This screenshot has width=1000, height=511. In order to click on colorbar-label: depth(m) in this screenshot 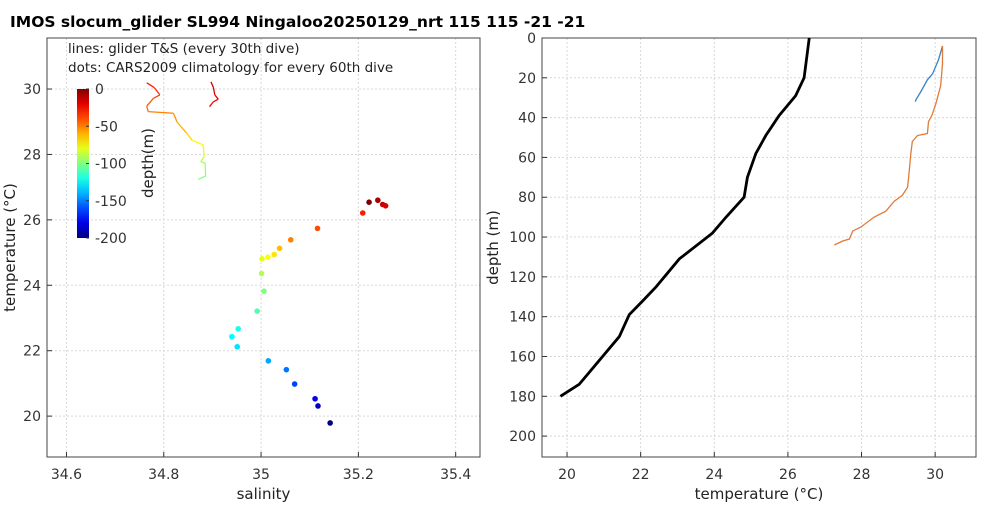, I will do `click(148, 163)`.